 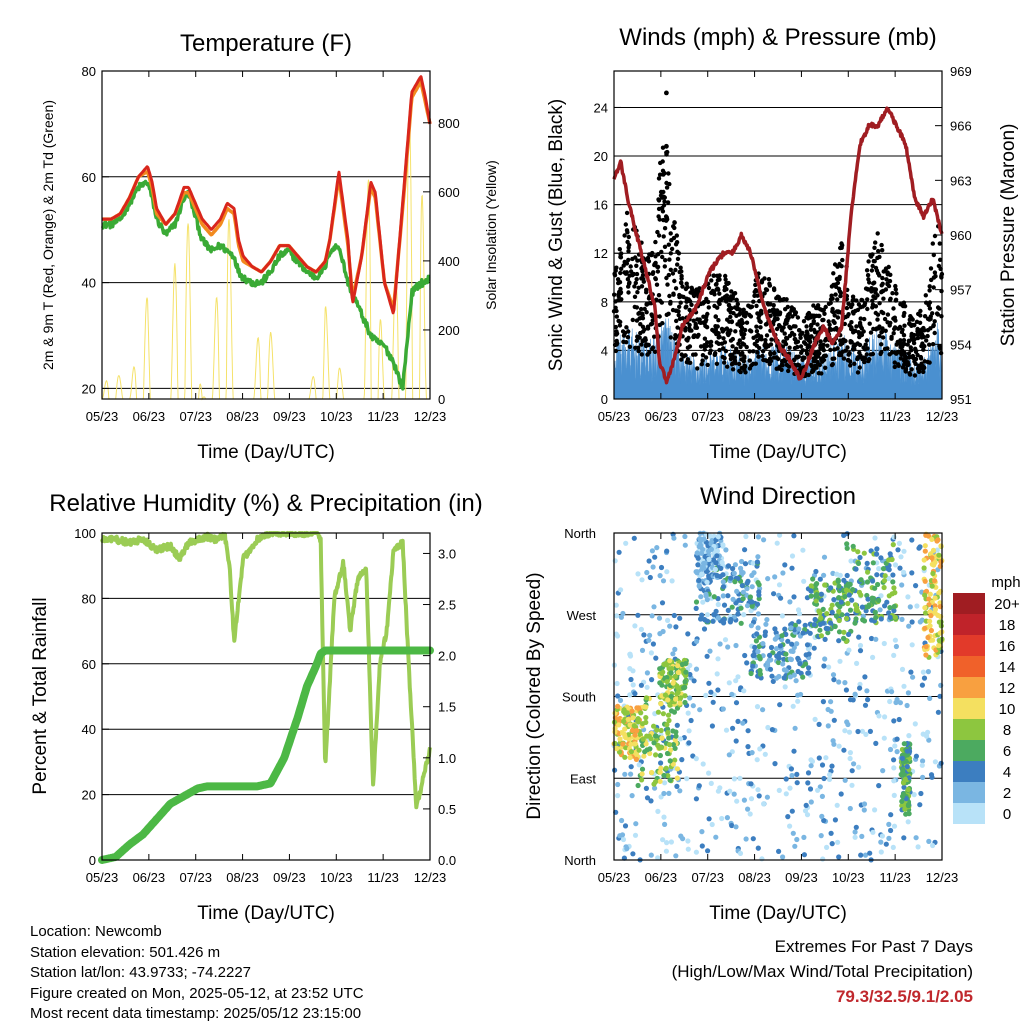 What do you see at coordinates (48, 235) in the screenshot?
I see `temperature-ylabel-left: 2m & 9m T (Red, Orange) & 2m Td (Green)` at bounding box center [48, 235].